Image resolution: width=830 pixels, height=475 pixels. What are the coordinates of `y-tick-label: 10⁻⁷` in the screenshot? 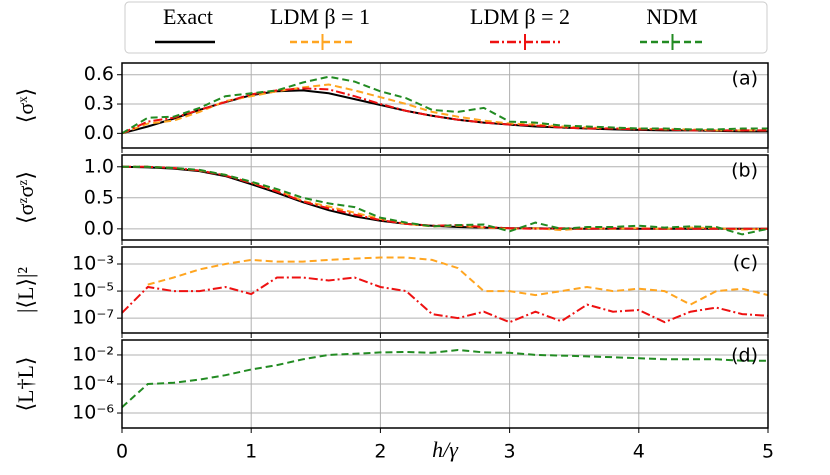 It's located at (93, 318).